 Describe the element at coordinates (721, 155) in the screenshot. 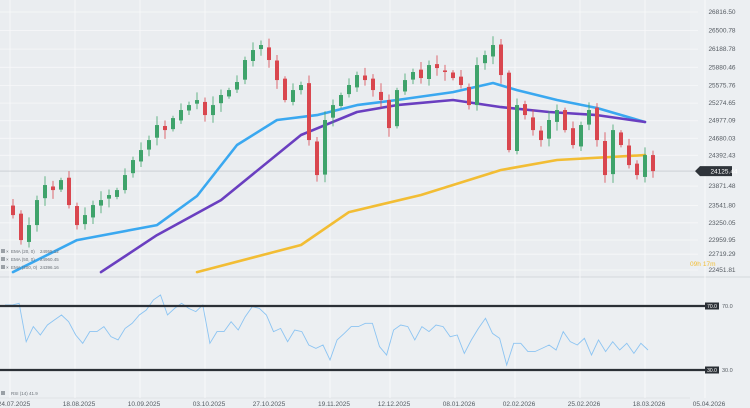

I see `price-tick-label: 24392.43` at that location.